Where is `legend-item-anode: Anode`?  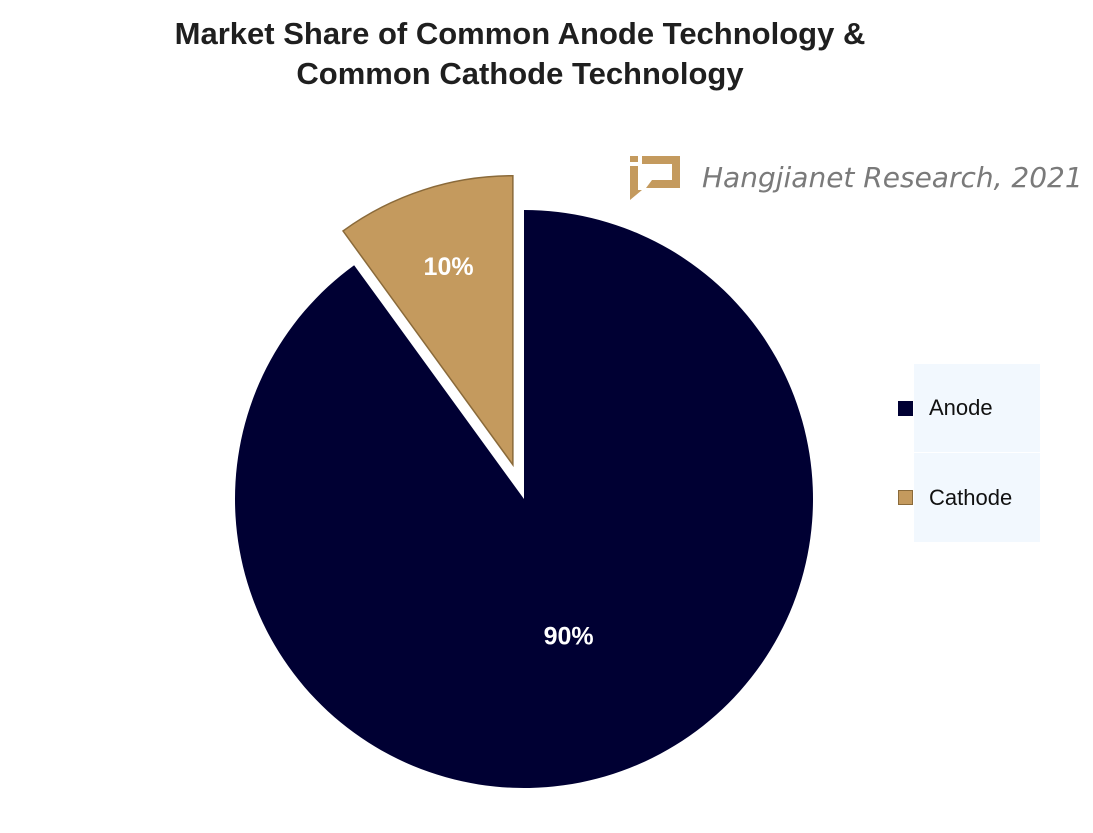
legend-item-anode: Anode is located at coordinates (969, 408).